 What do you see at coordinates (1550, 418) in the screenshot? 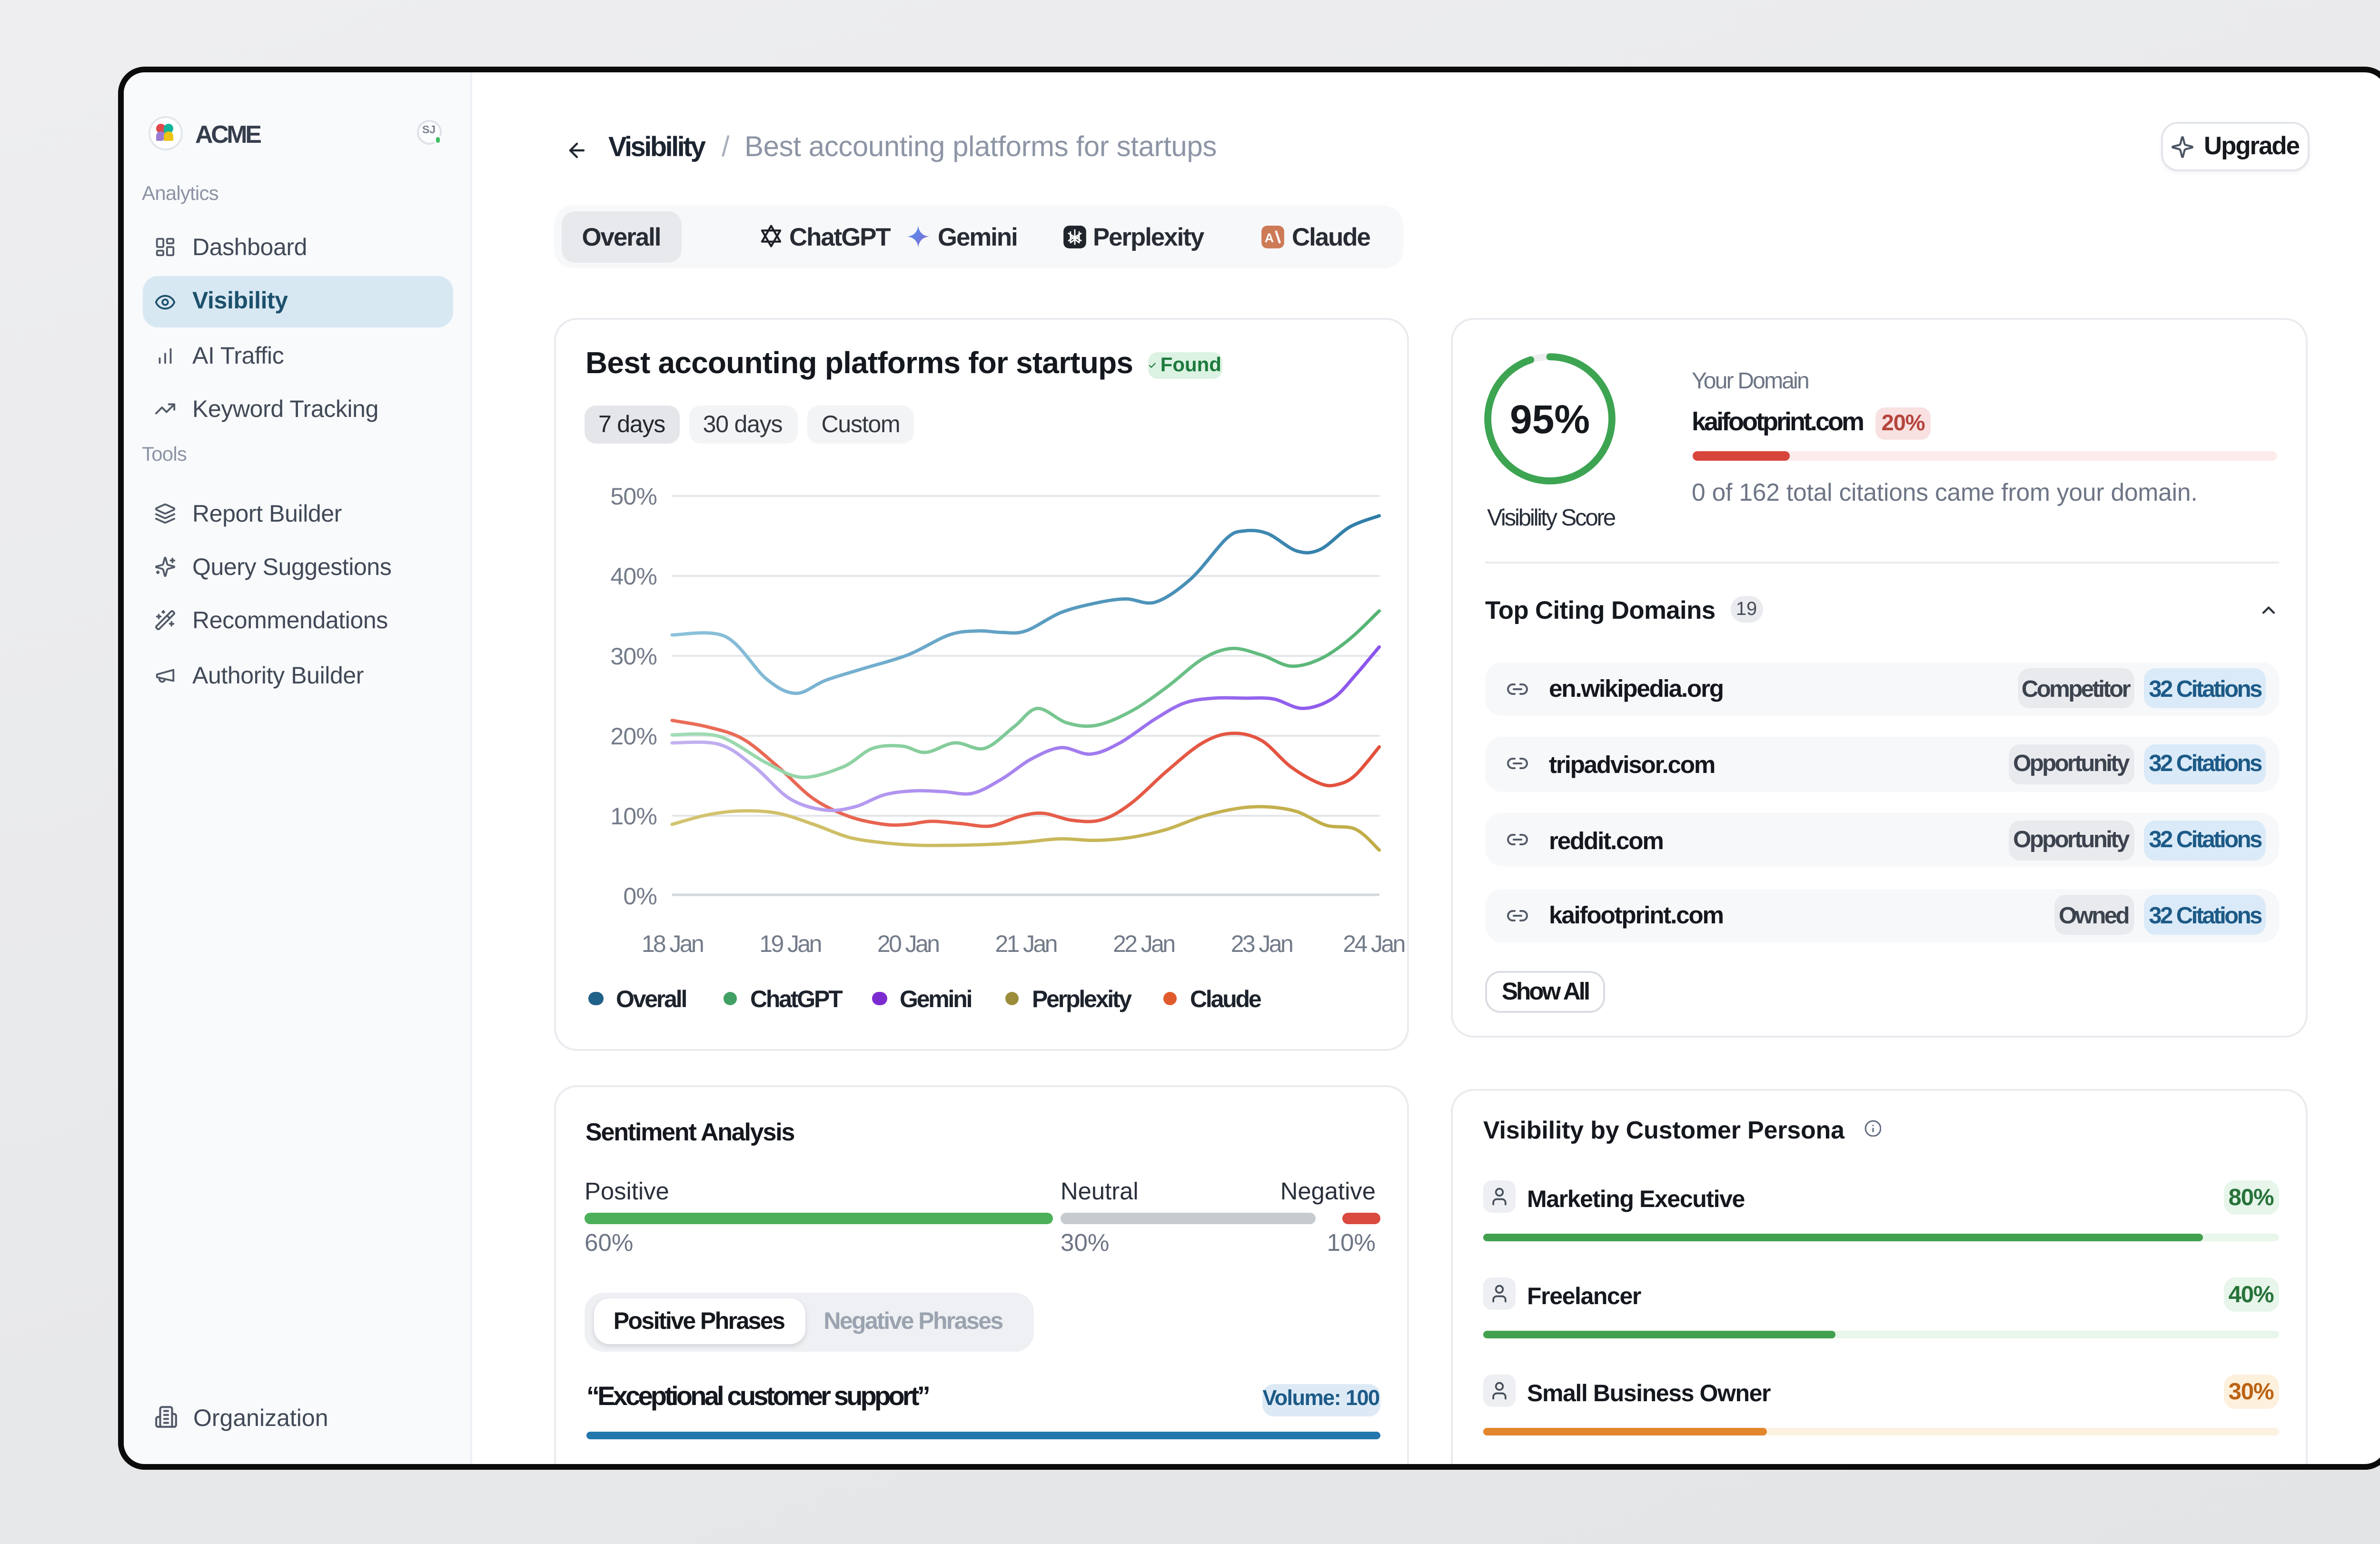
I see `svg-text: 95%` at bounding box center [1550, 418].